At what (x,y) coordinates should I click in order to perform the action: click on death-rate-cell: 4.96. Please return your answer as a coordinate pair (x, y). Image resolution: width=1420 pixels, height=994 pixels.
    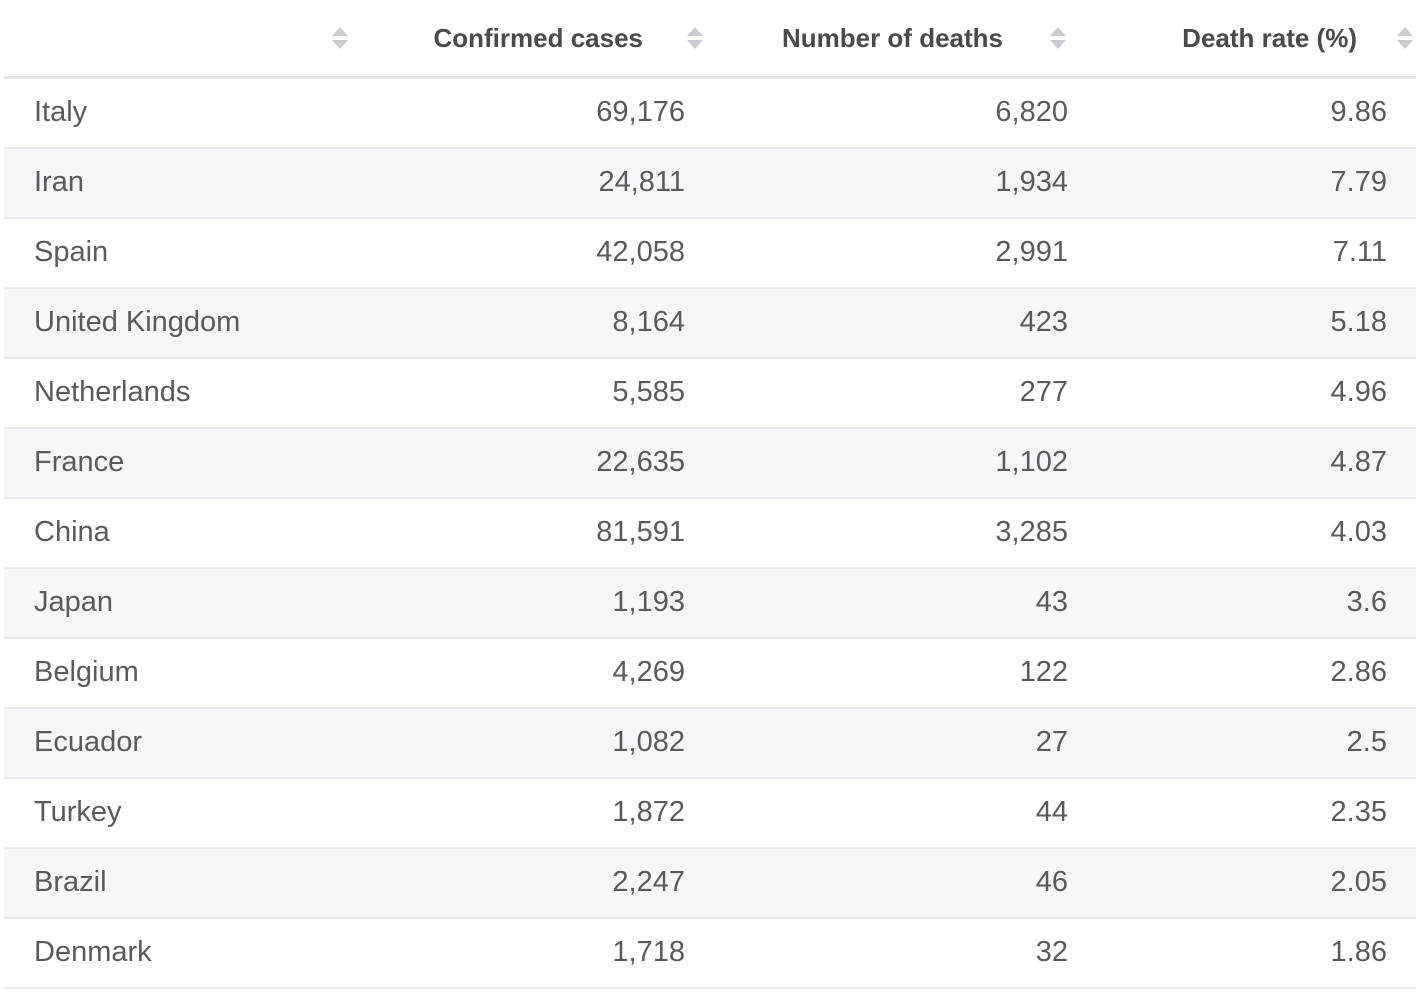
    Looking at the image, I should click on (1257, 393).